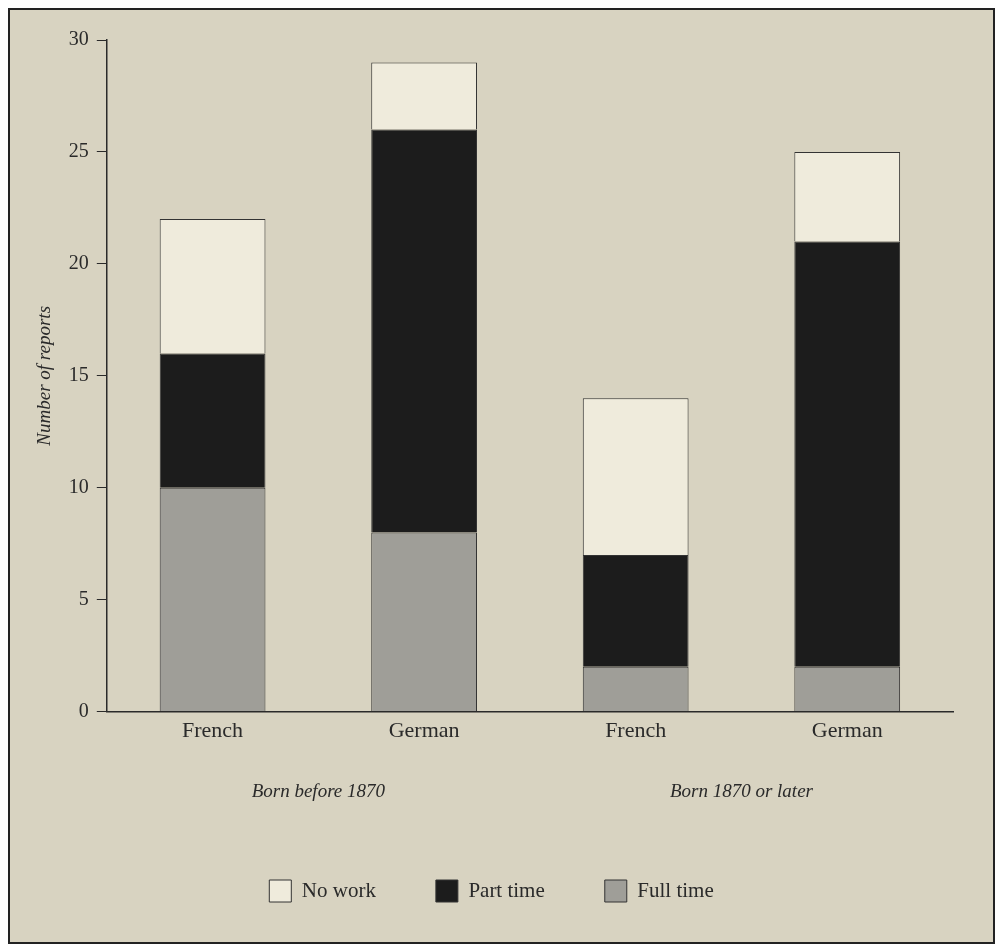 The width and height of the screenshot is (1003, 952). Describe the element at coordinates (675, 889) in the screenshot. I see `legend-label: Full time` at that location.